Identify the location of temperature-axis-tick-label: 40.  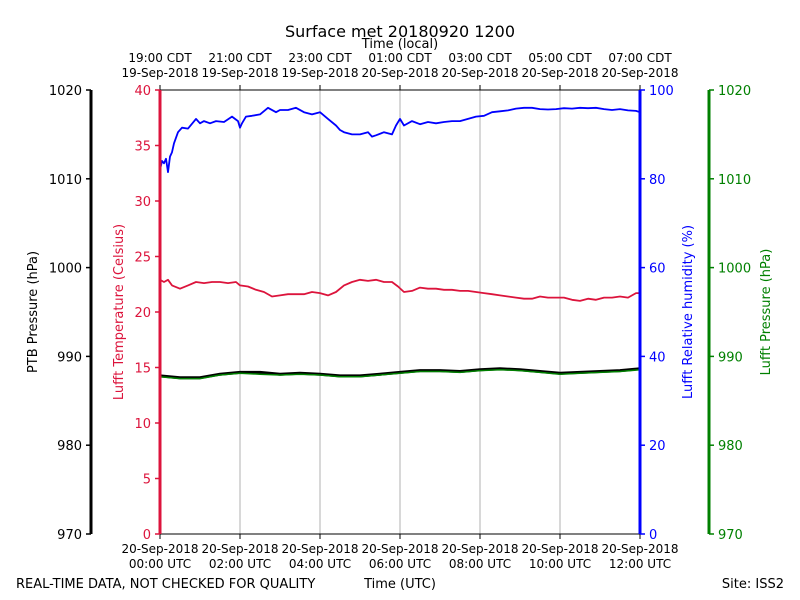
(142, 91).